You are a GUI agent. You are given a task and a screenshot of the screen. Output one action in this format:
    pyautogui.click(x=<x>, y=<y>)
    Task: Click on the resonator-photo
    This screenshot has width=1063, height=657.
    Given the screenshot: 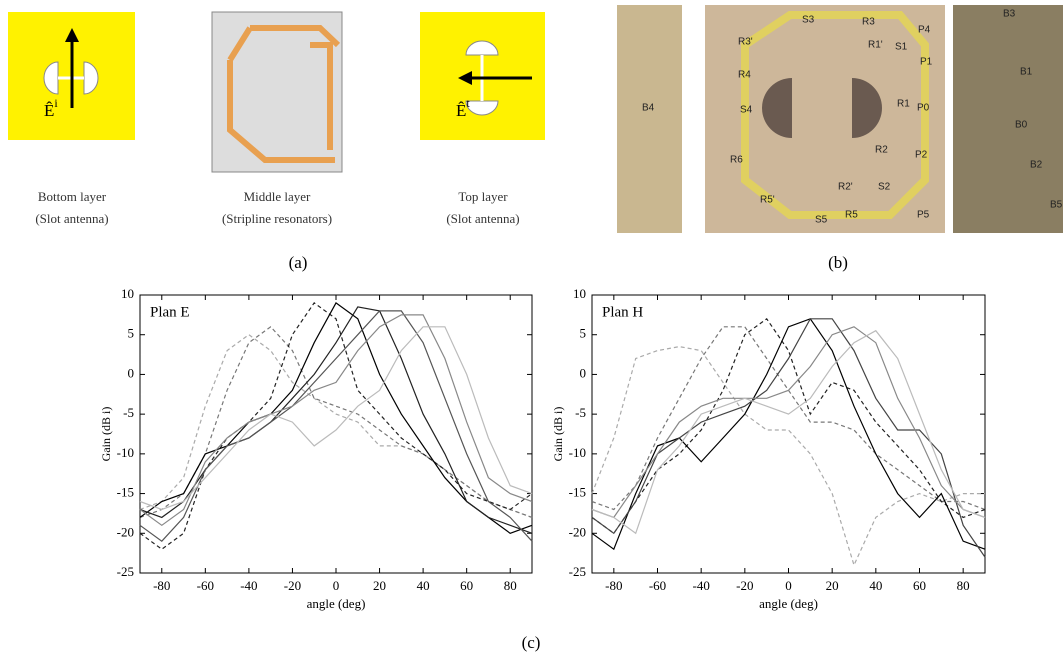 What is the action you would take?
    pyautogui.click(x=835, y=115)
    